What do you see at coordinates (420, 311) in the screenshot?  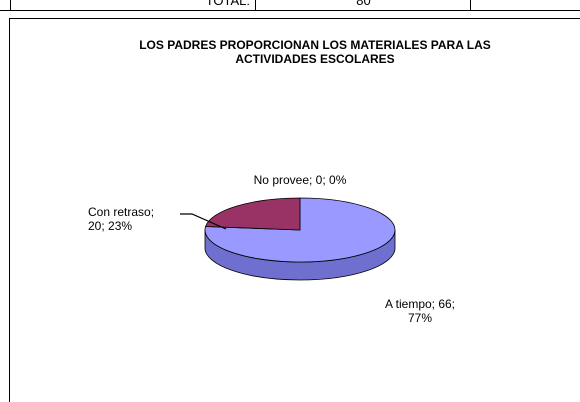 I see `data-label: A tiempo; 66; 77%` at bounding box center [420, 311].